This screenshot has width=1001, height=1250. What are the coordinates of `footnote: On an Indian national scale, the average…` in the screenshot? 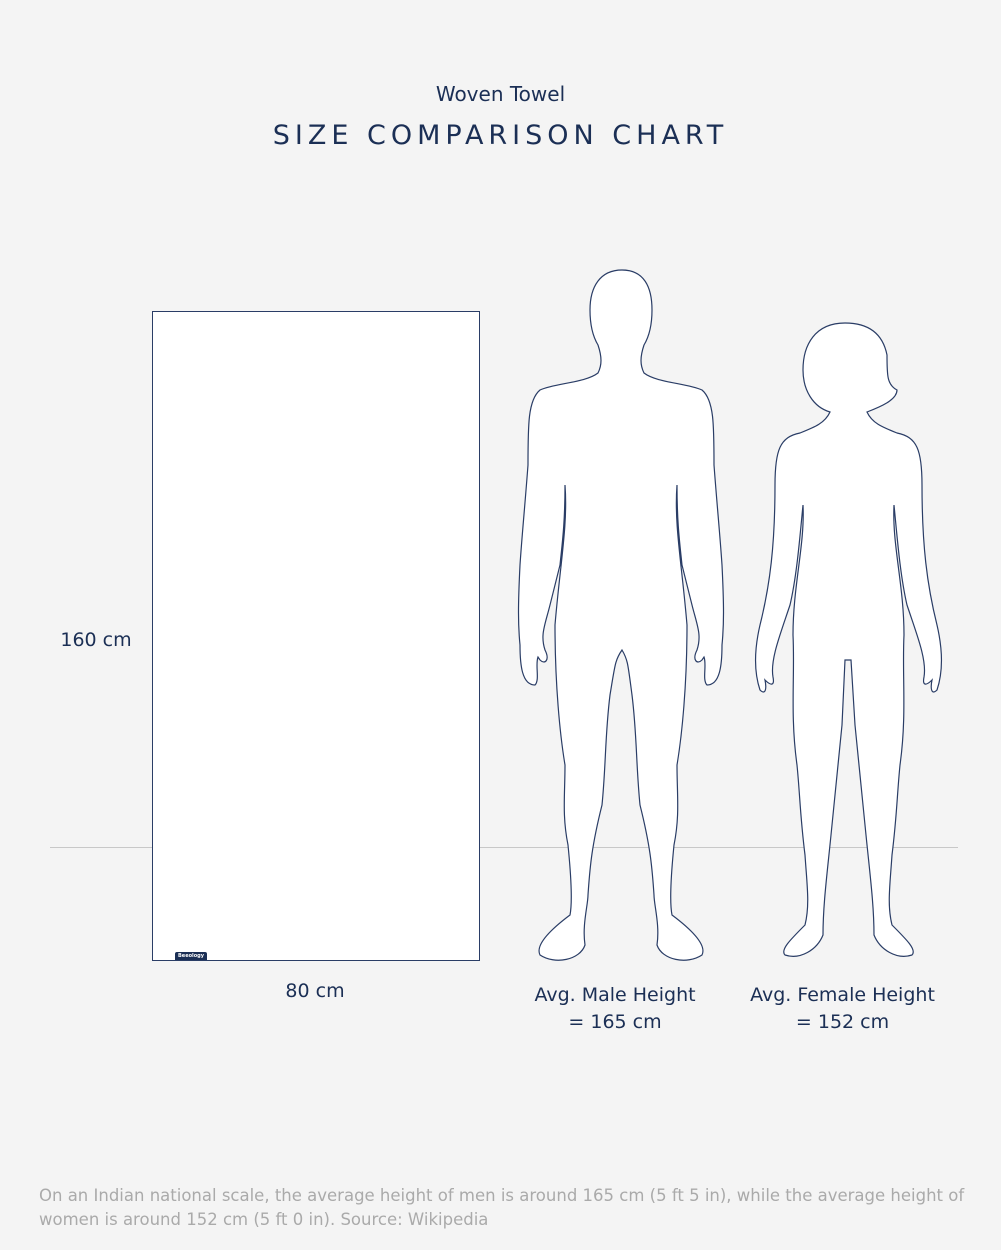 It's located at (502, 1207).